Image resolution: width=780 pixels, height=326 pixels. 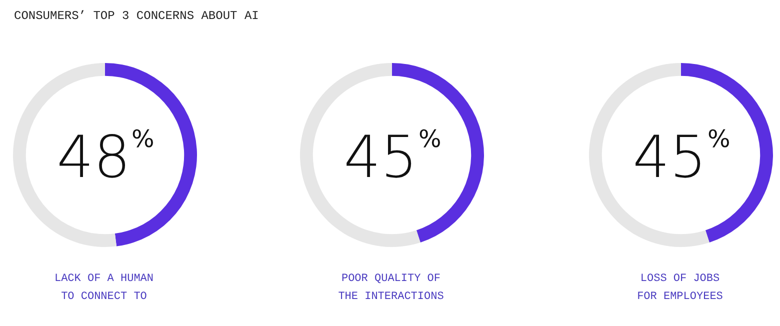 I want to click on data-label: 48%, so click(x=105, y=157).